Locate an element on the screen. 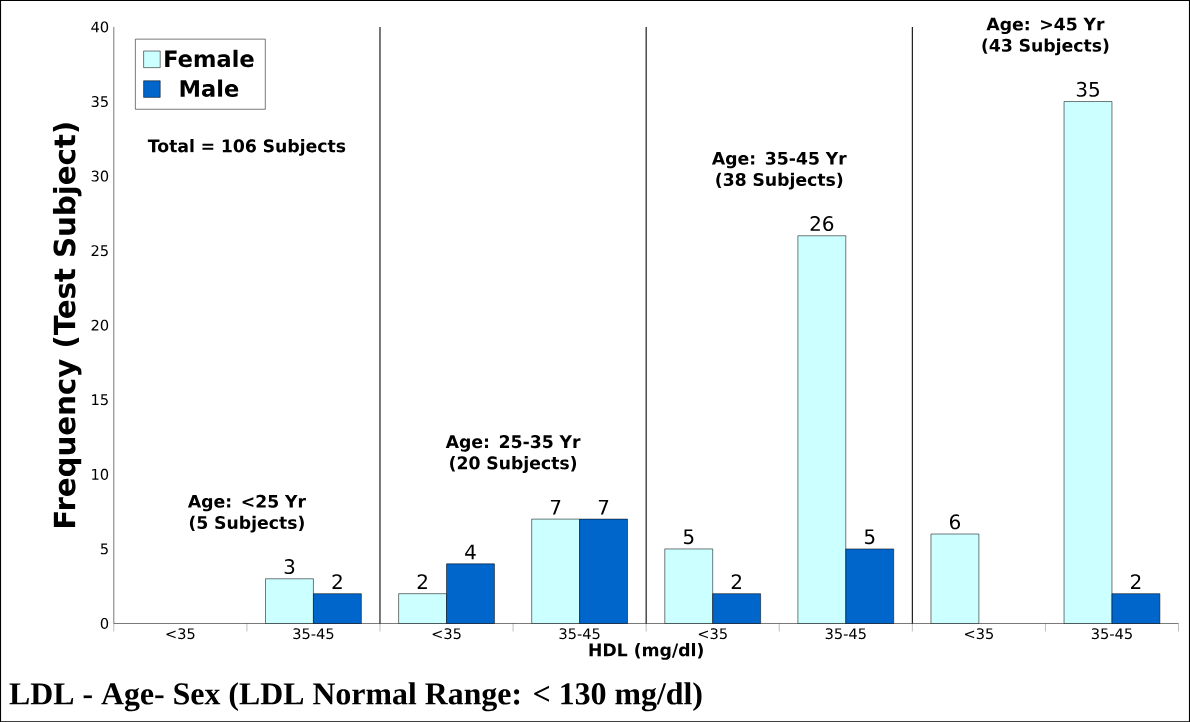 The width and height of the screenshot is (1190, 722). text: LDL - Age- Sex (LDL Normal Range: < 130 mg/dl) is located at coordinates (355, 697).